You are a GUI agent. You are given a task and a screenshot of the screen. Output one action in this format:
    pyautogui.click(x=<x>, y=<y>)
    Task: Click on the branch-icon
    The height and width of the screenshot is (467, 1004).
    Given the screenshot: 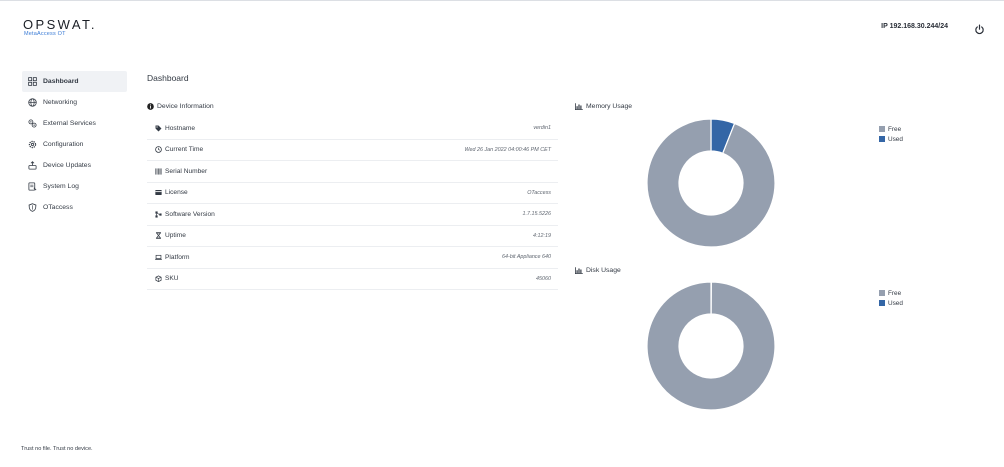 What is the action you would take?
    pyautogui.click(x=158, y=214)
    